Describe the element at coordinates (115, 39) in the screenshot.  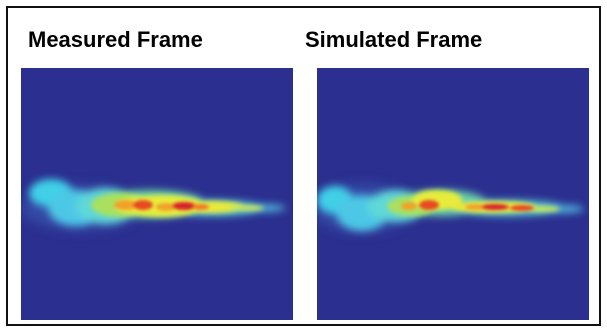
I see `measured-frame-title: Measured Frame` at that location.